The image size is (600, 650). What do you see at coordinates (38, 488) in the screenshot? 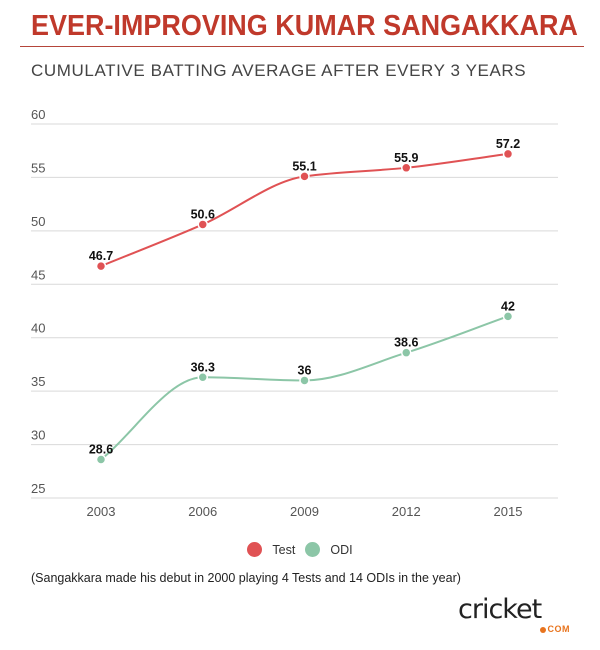
I see `y-tick-label: 25` at bounding box center [38, 488].